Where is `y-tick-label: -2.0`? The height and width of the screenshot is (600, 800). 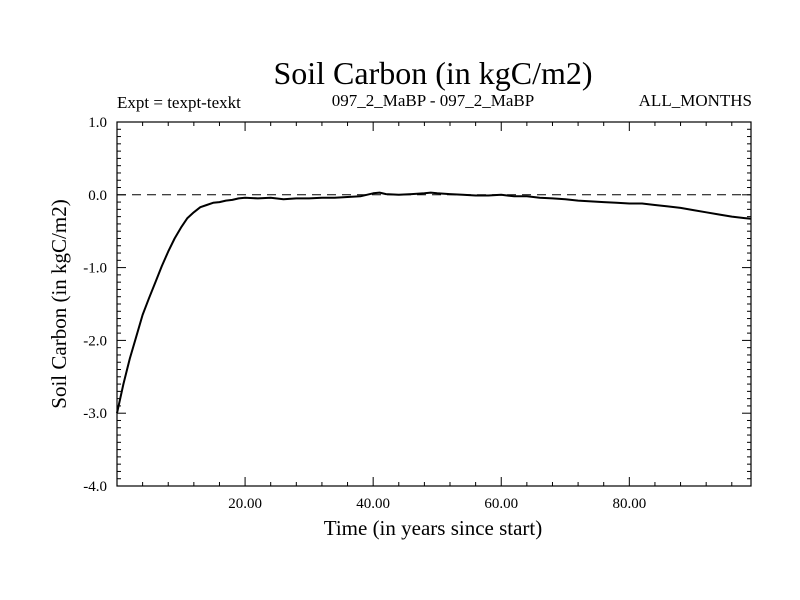
y-tick-label: -2.0 is located at coordinates (95, 341).